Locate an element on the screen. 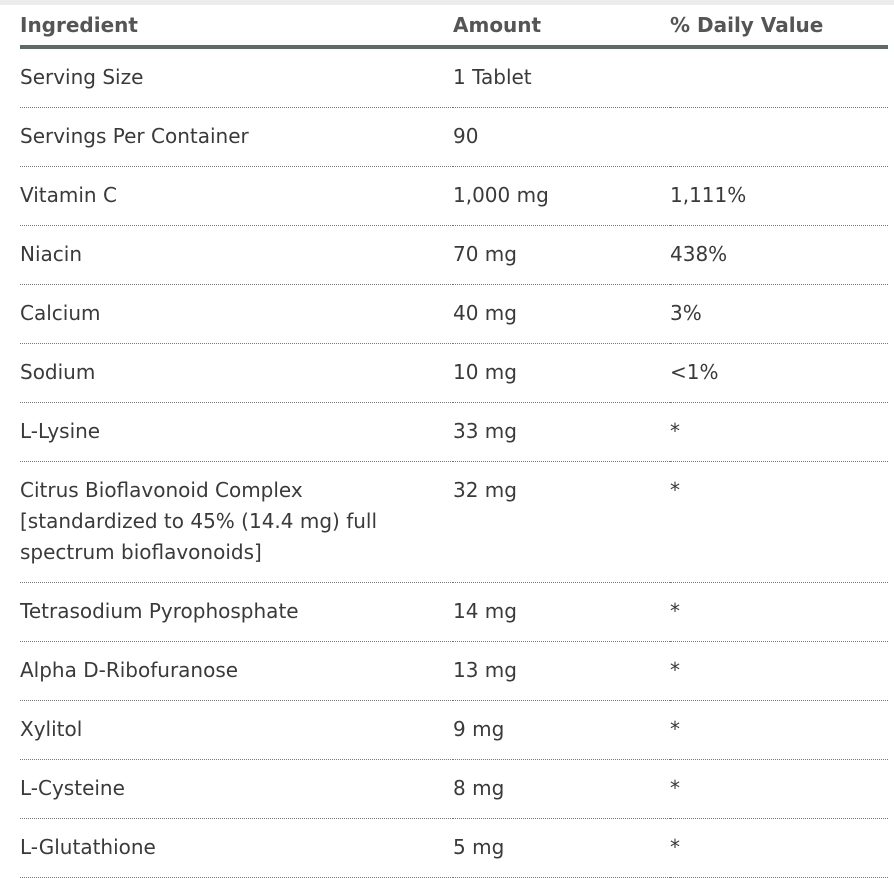 The height and width of the screenshot is (878, 894). table-cell: Tetrasodium Pyrophosphate is located at coordinates (236, 612).